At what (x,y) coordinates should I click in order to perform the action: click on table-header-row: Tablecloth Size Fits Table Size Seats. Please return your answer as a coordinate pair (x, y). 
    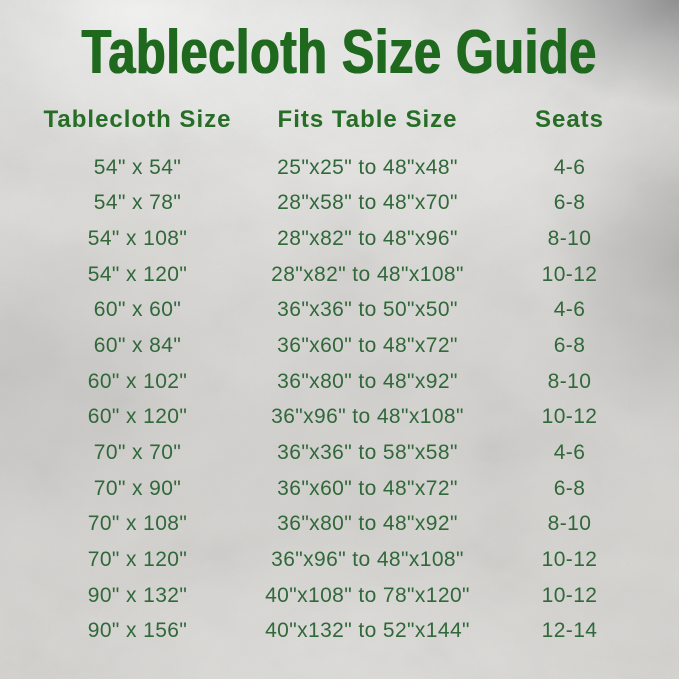
    Looking at the image, I should click on (339, 120).